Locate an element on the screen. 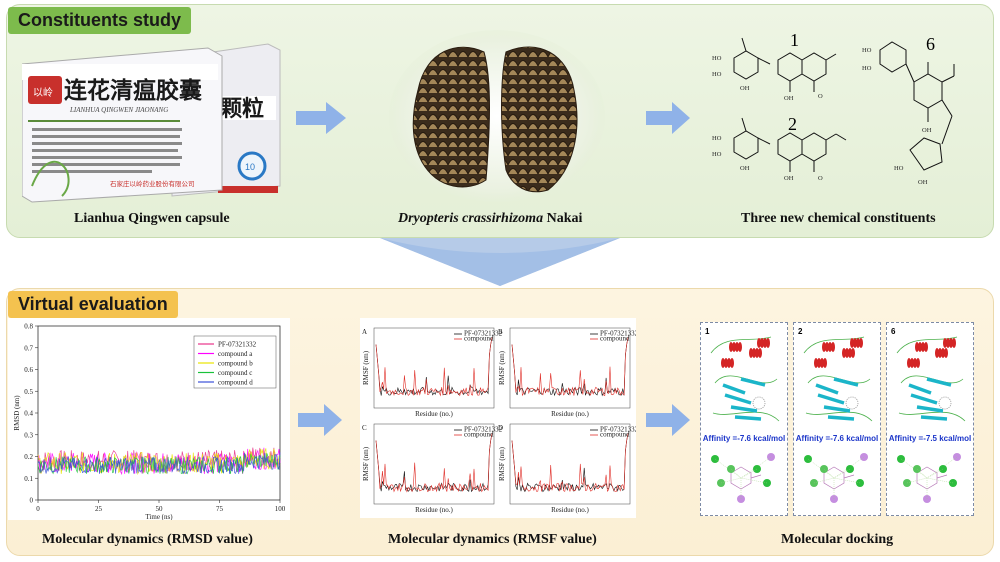  capsule-pinyin: LIANHUA QINGWEN JIAONANG is located at coordinates (118, 110).